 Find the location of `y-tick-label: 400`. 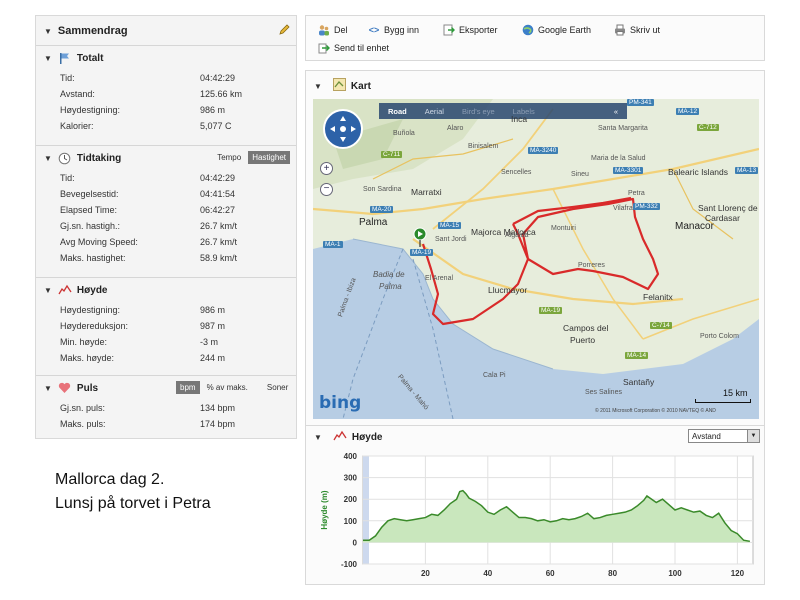

y-tick-label: 400 is located at coordinates (351, 456).